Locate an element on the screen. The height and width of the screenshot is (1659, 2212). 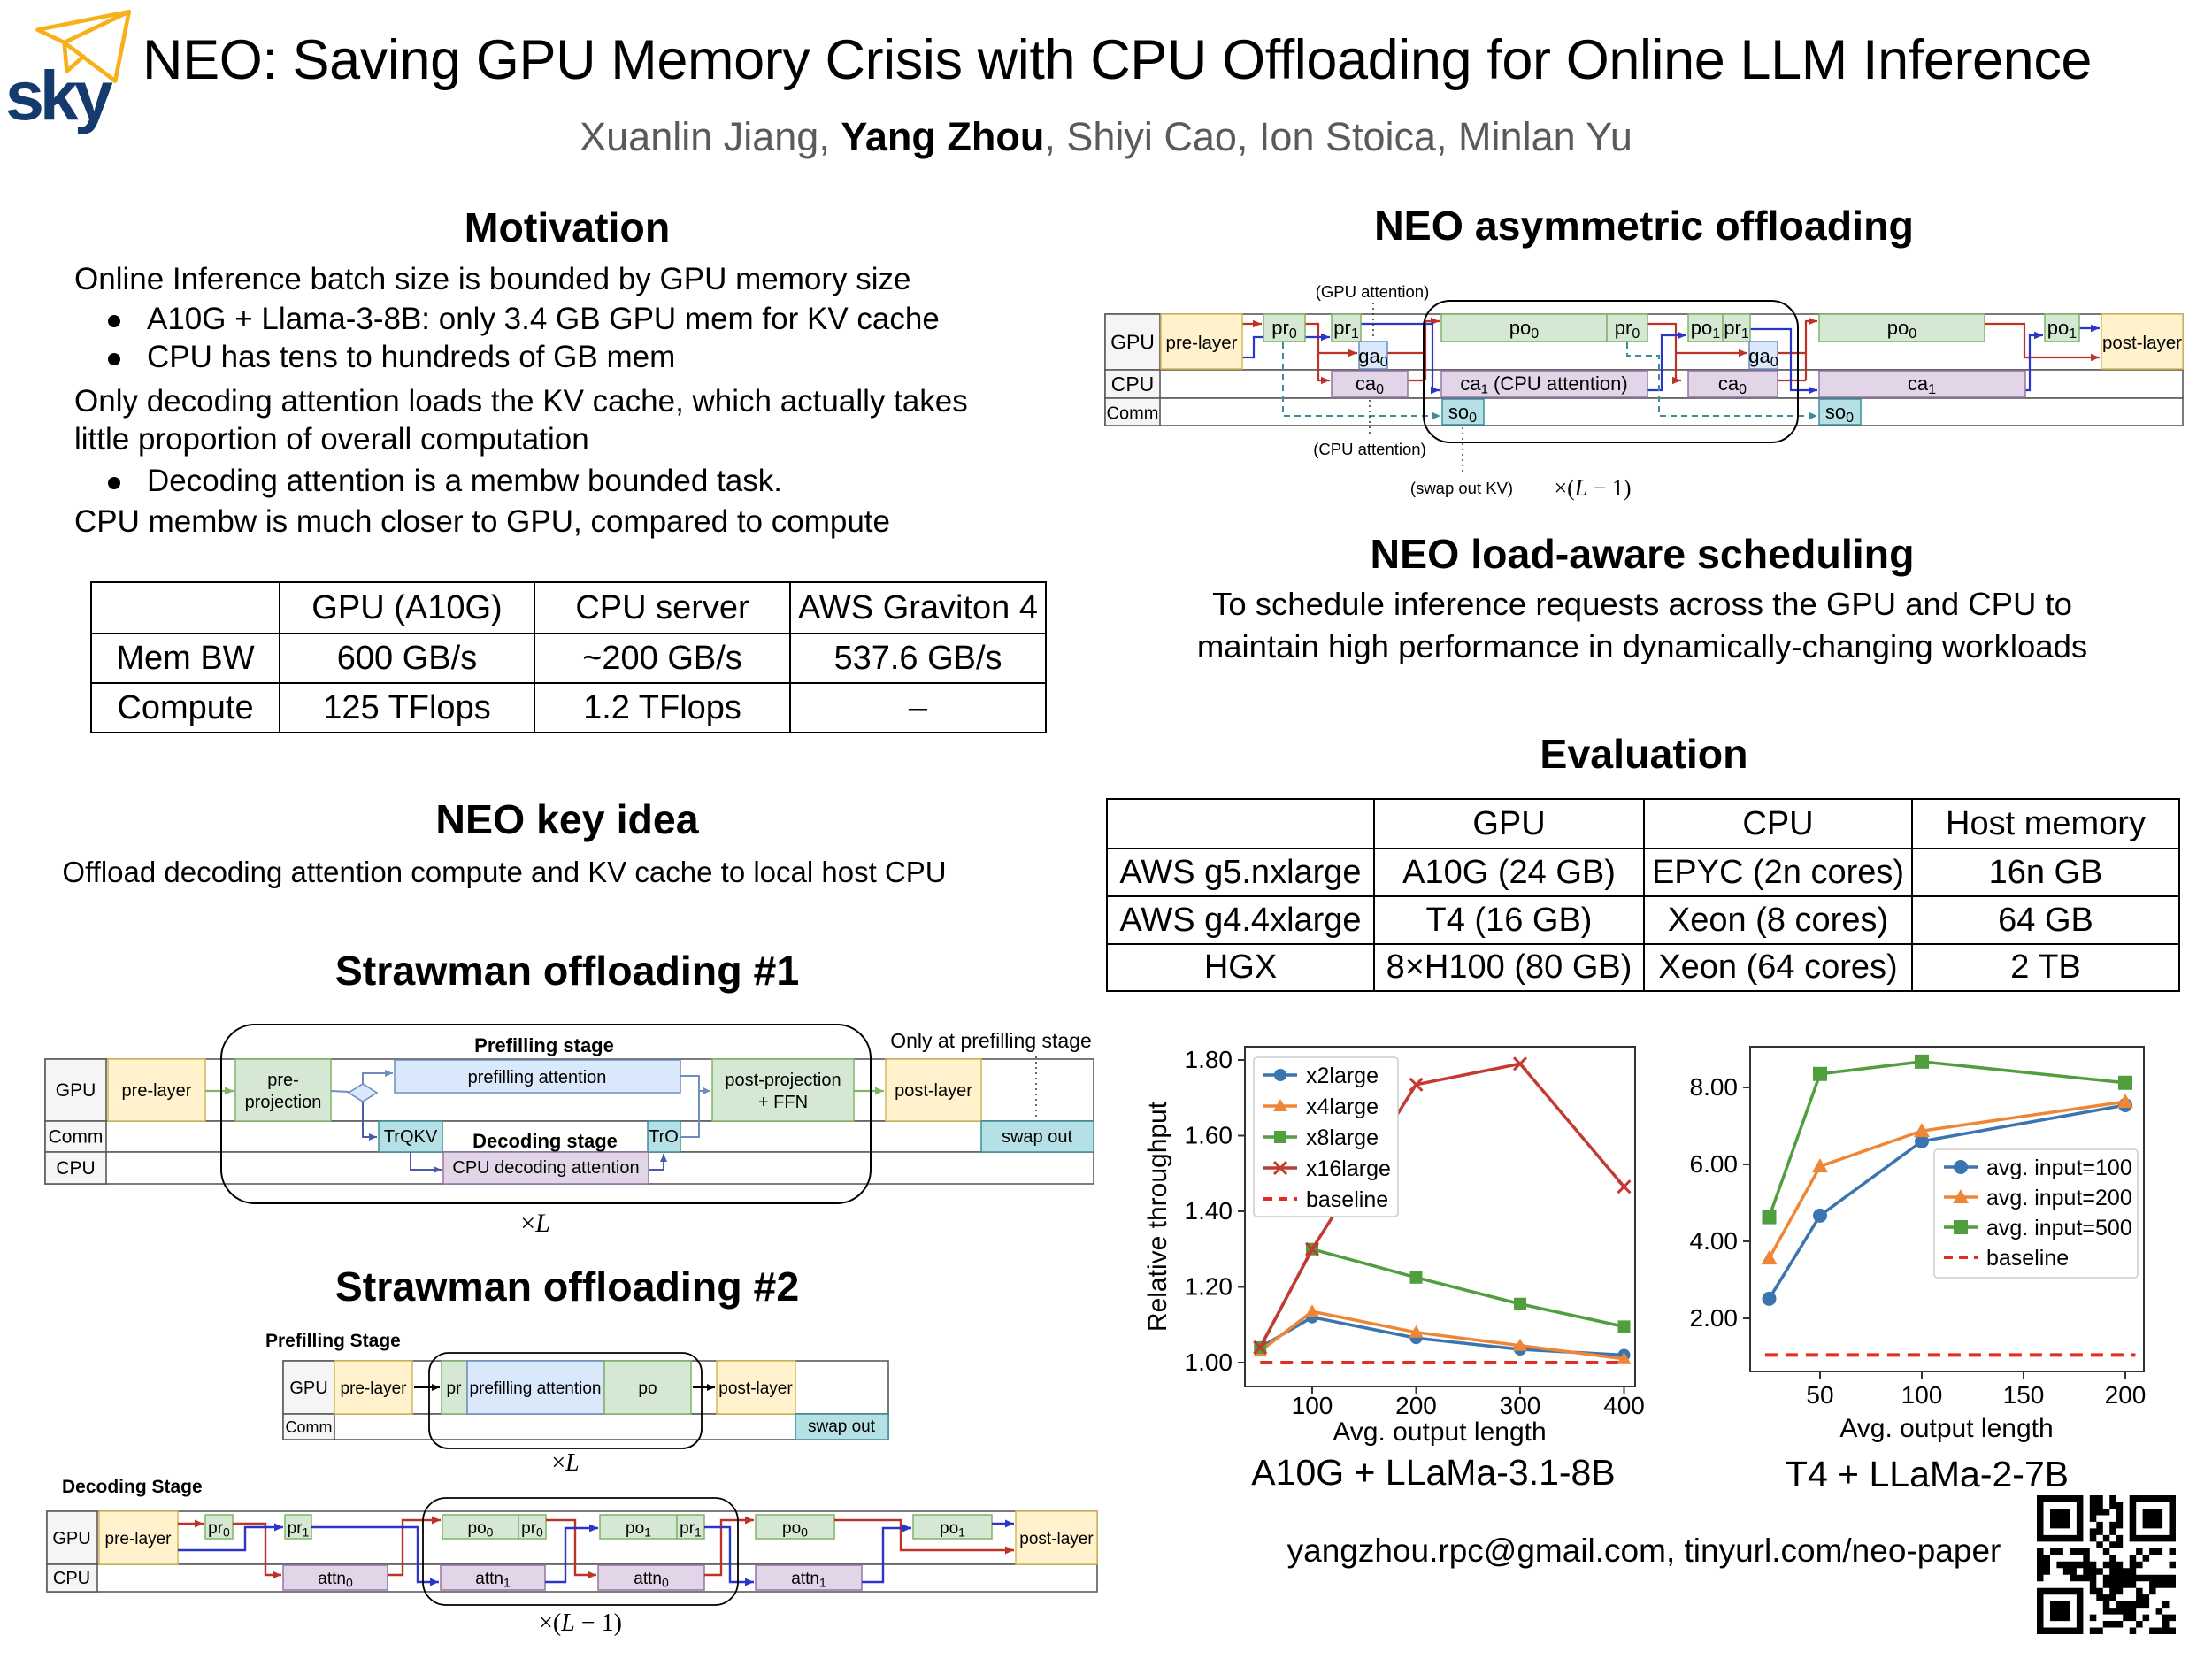
svg-text: 6.00 is located at coordinates (1714, 1164).